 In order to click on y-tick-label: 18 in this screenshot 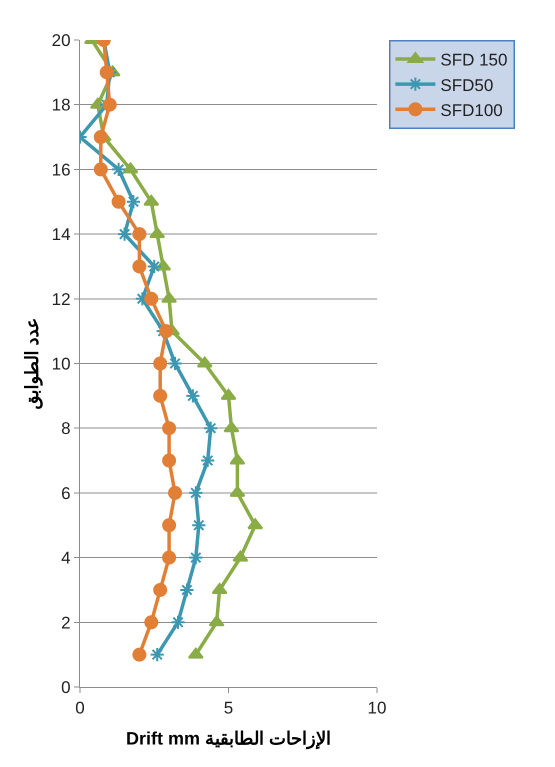, I will do `click(61, 105)`.